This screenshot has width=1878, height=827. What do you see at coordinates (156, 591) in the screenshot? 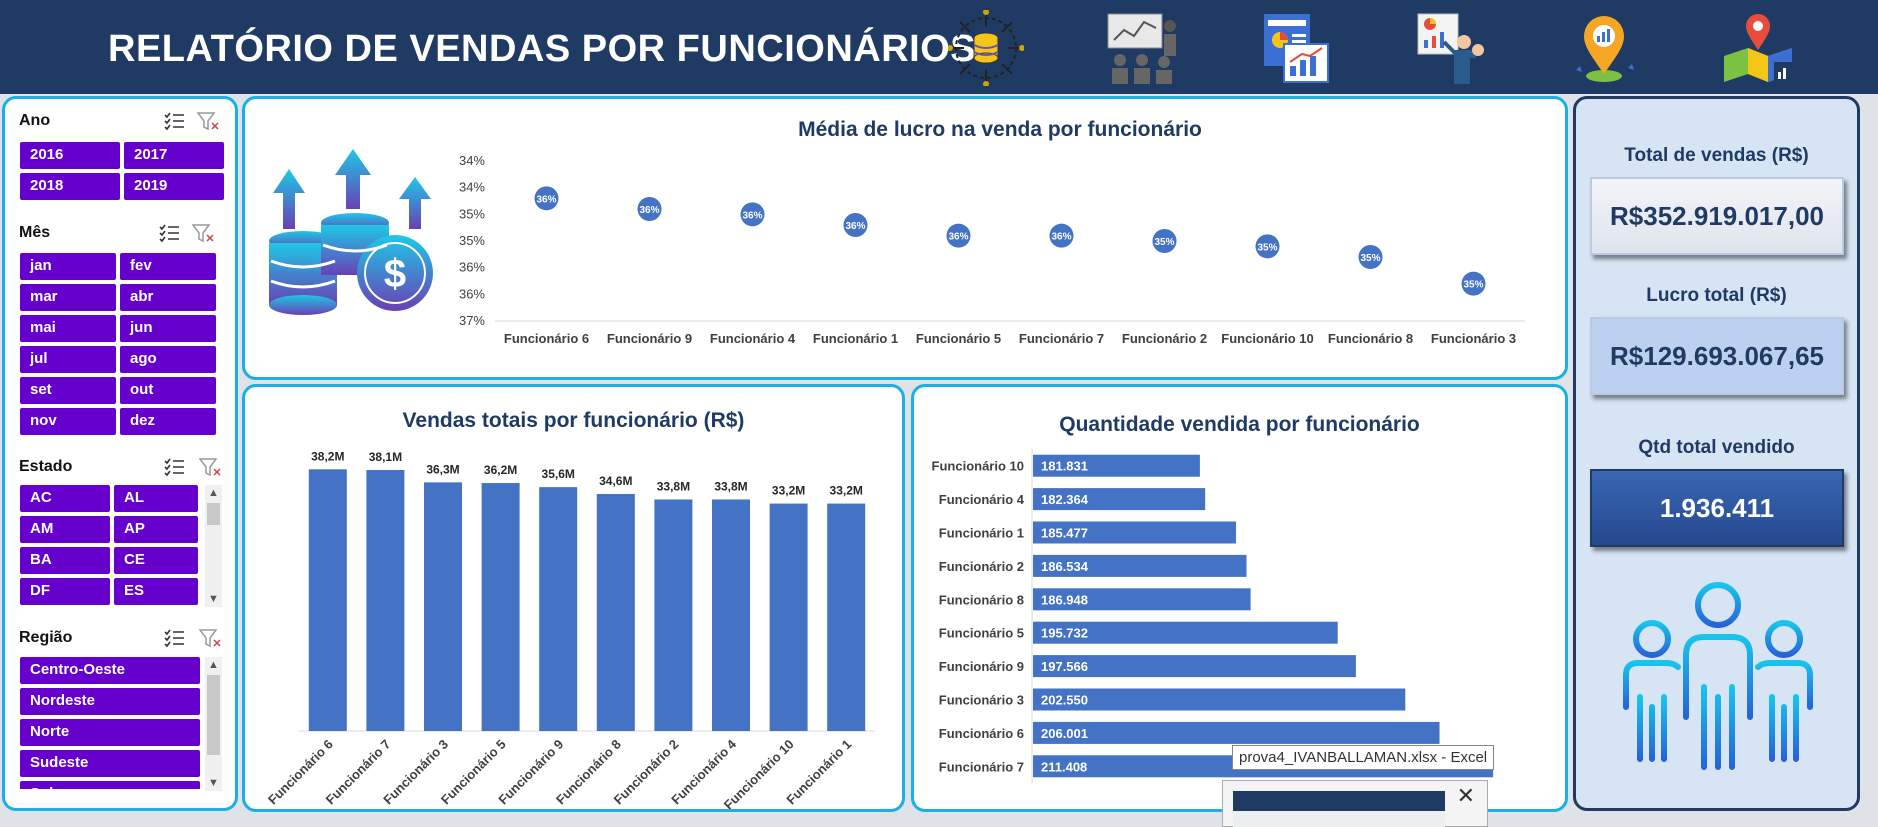
I see `slicer-estado-item: ES` at bounding box center [156, 591].